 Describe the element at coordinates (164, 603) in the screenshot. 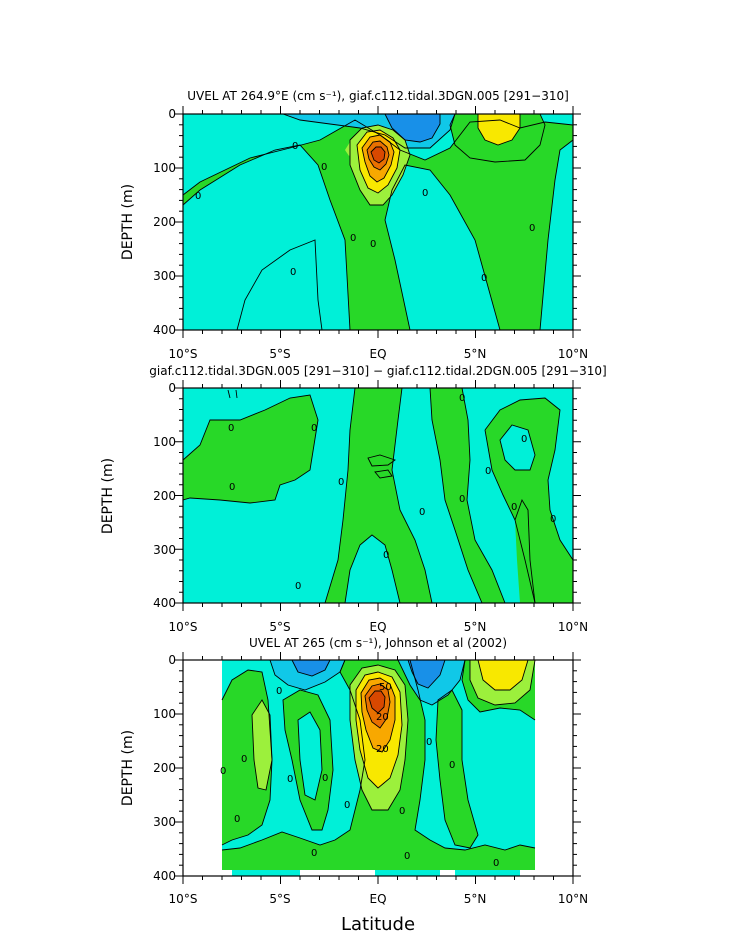

I see `panel-2-ytick-label: 400` at that location.